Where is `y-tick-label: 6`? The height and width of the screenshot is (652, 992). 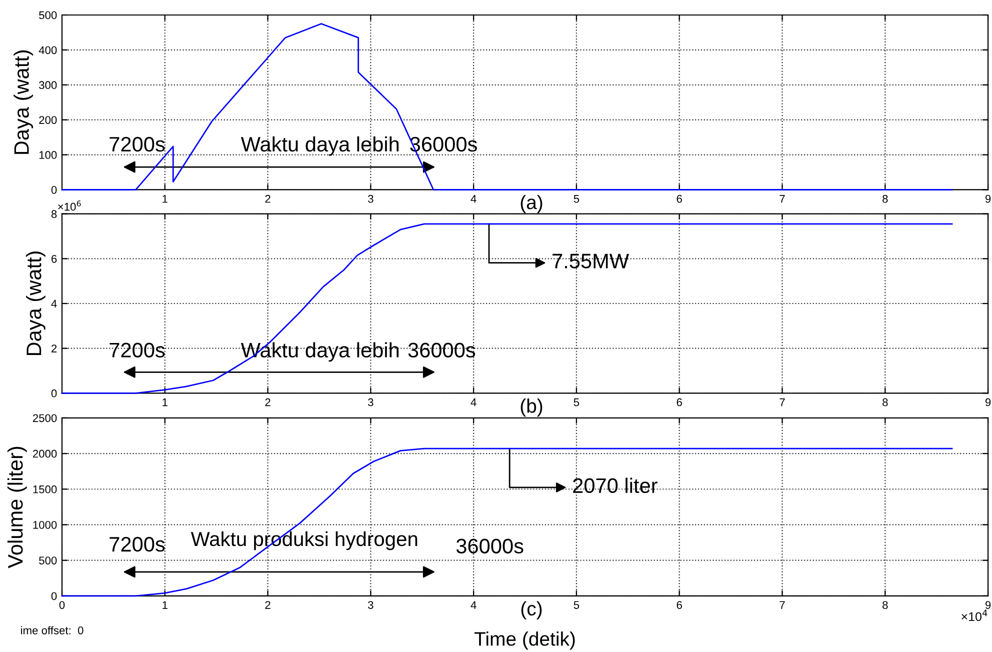
y-tick-label: 6 is located at coordinates (54, 258).